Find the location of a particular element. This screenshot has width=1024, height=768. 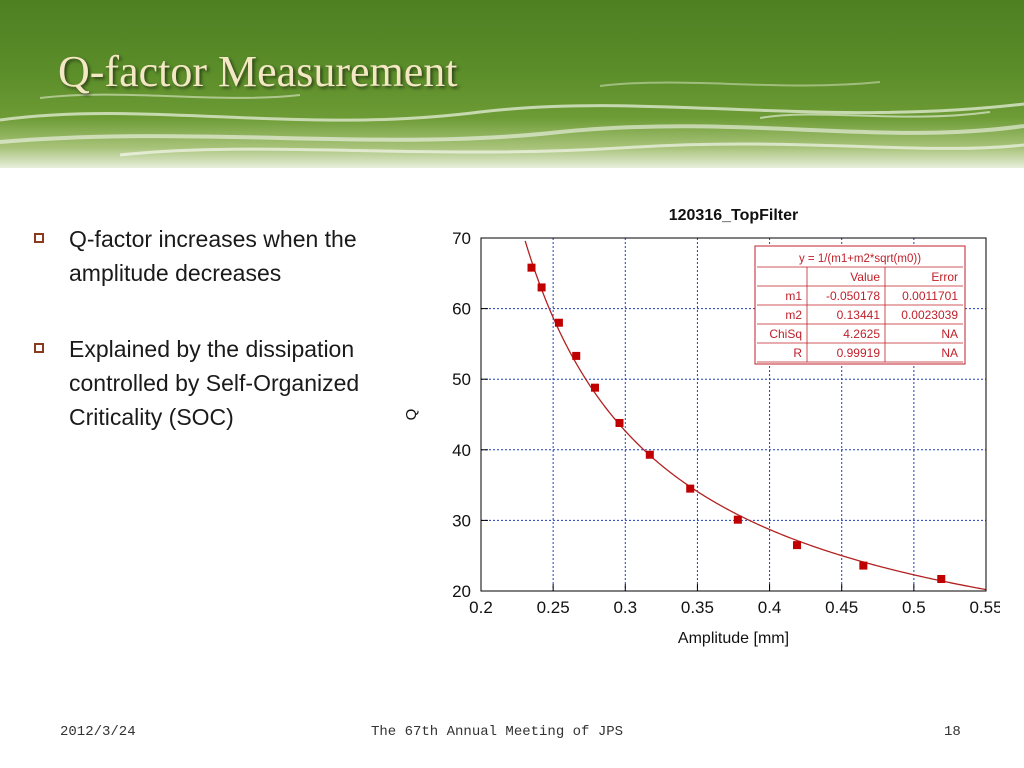

y-tick-label: 70 is located at coordinates (461, 238).